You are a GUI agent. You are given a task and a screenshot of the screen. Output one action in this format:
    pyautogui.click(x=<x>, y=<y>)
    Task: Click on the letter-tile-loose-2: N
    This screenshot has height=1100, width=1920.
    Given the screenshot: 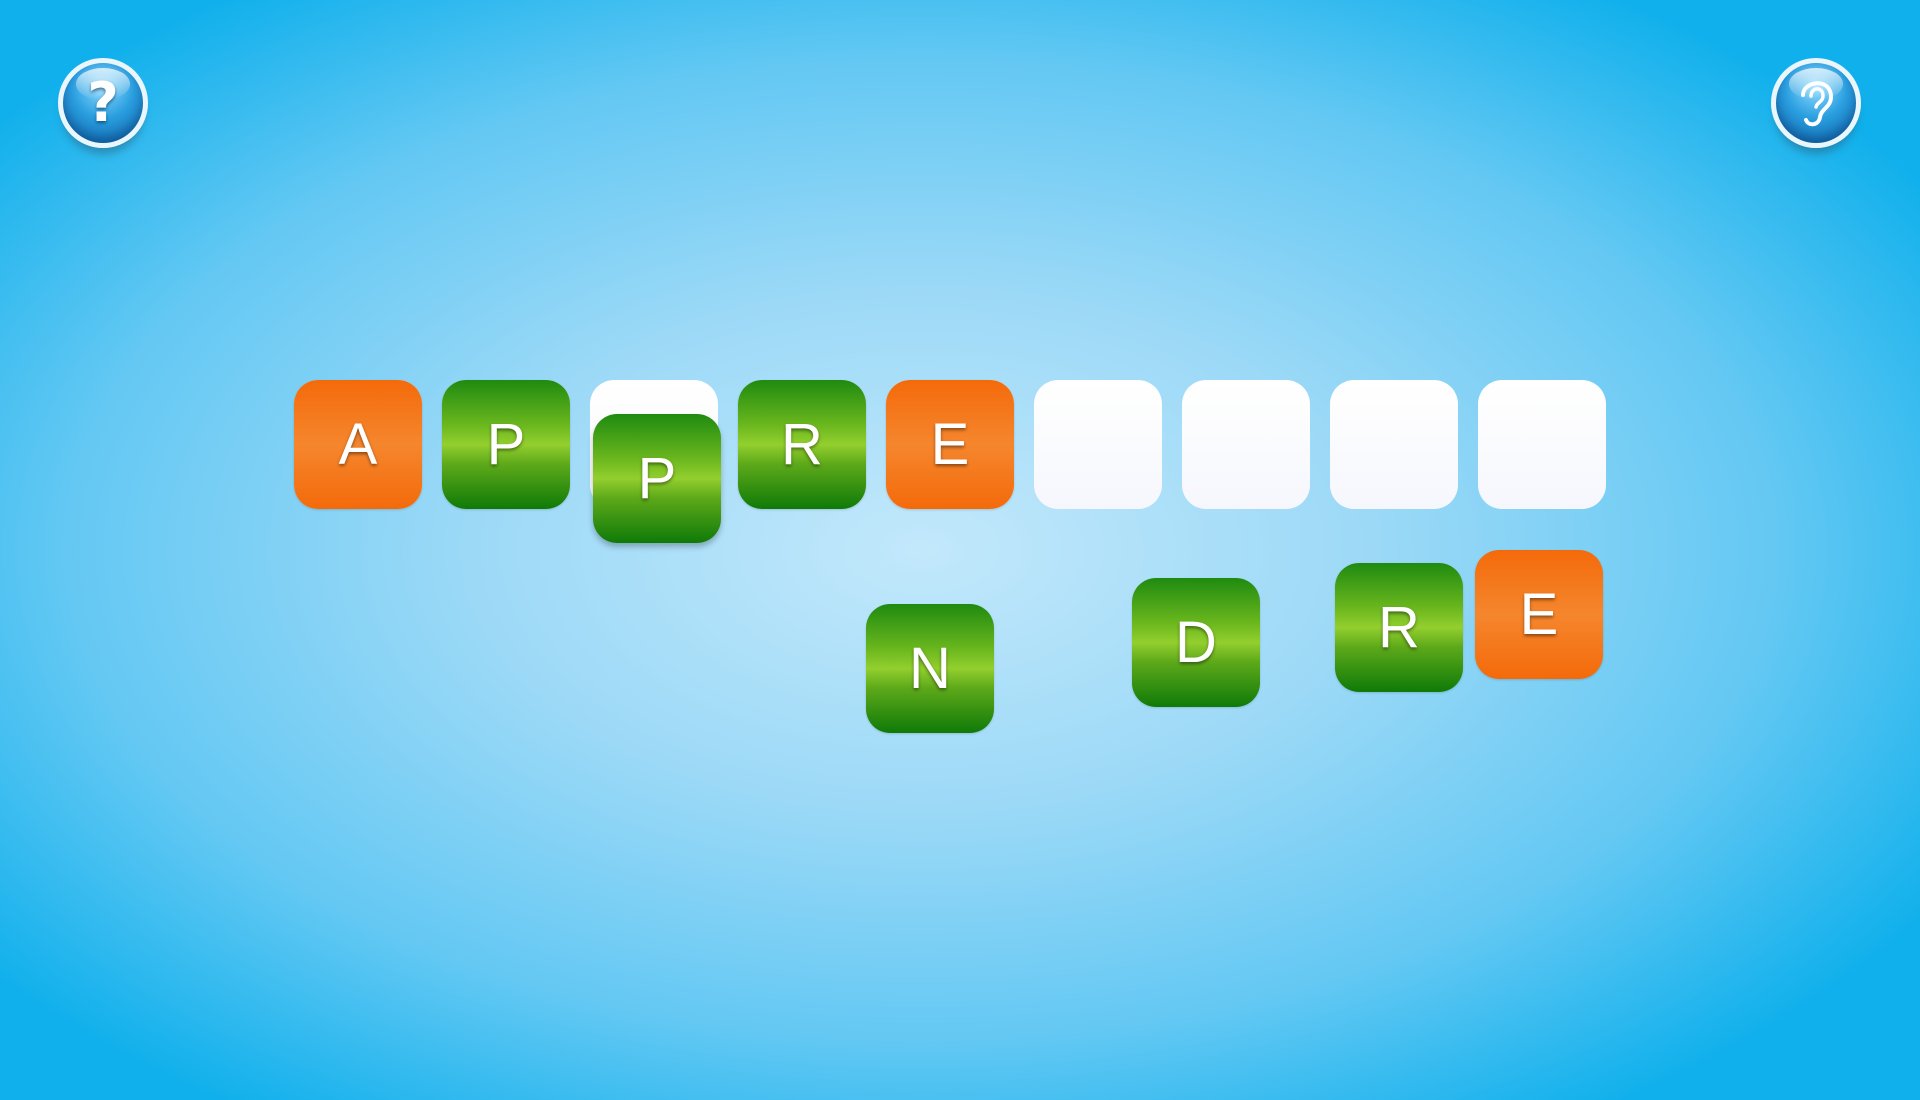 What is the action you would take?
    pyautogui.click(x=930, y=668)
    